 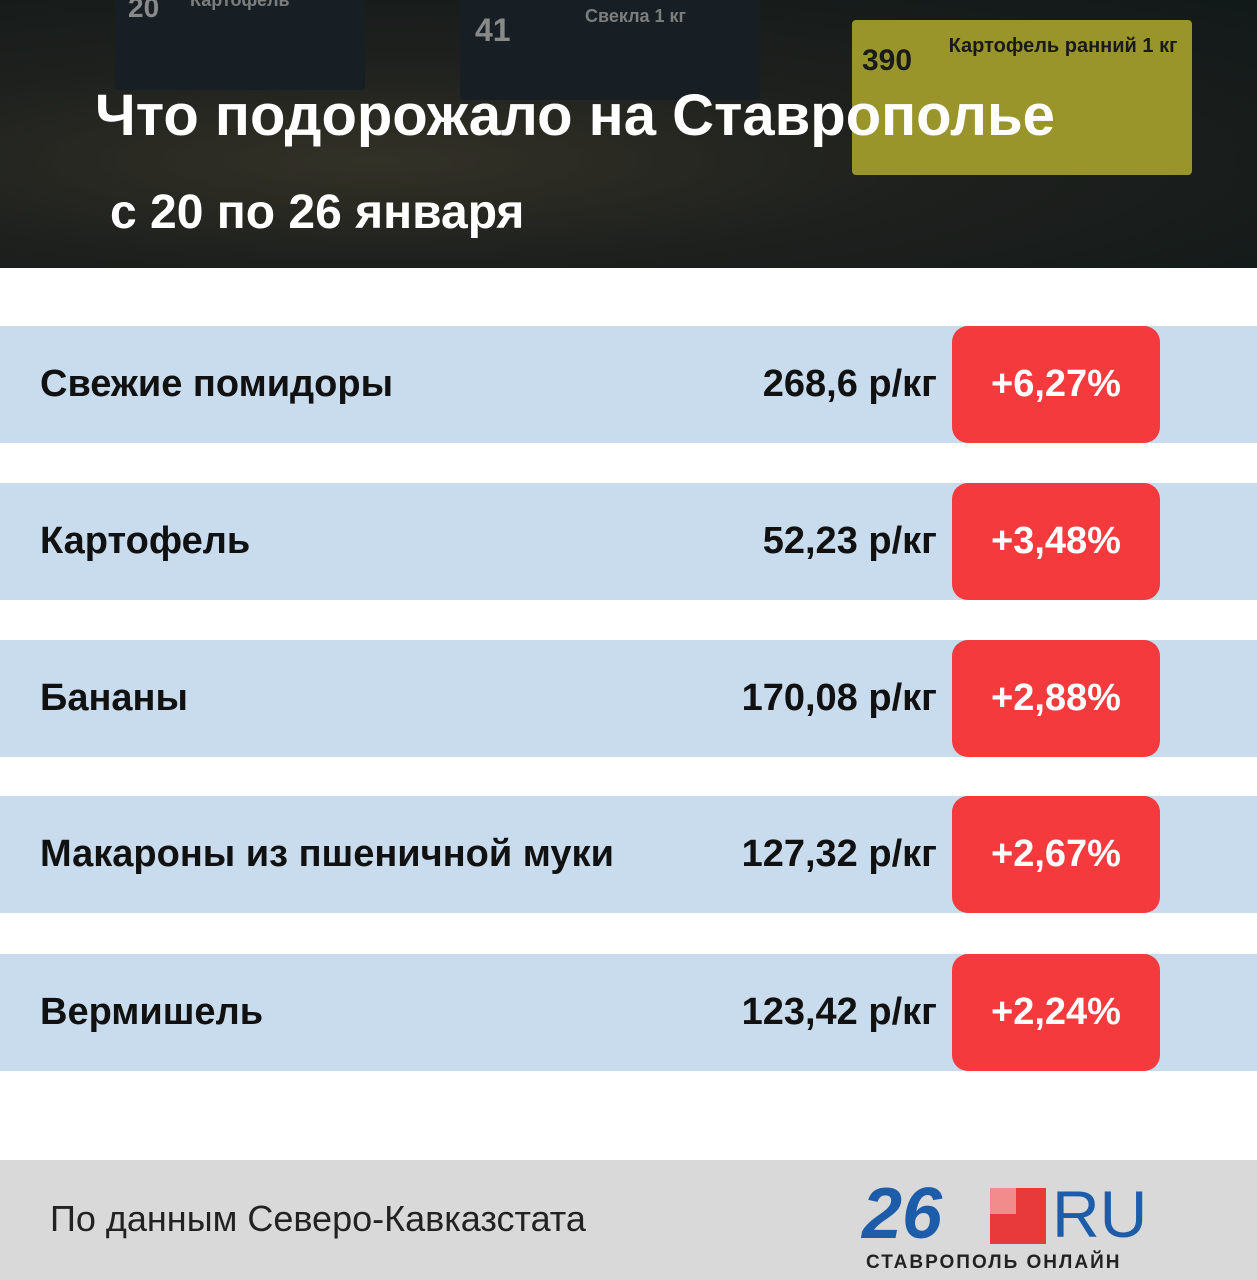 I want to click on price: 170,08 р/кг, so click(x=839, y=698).